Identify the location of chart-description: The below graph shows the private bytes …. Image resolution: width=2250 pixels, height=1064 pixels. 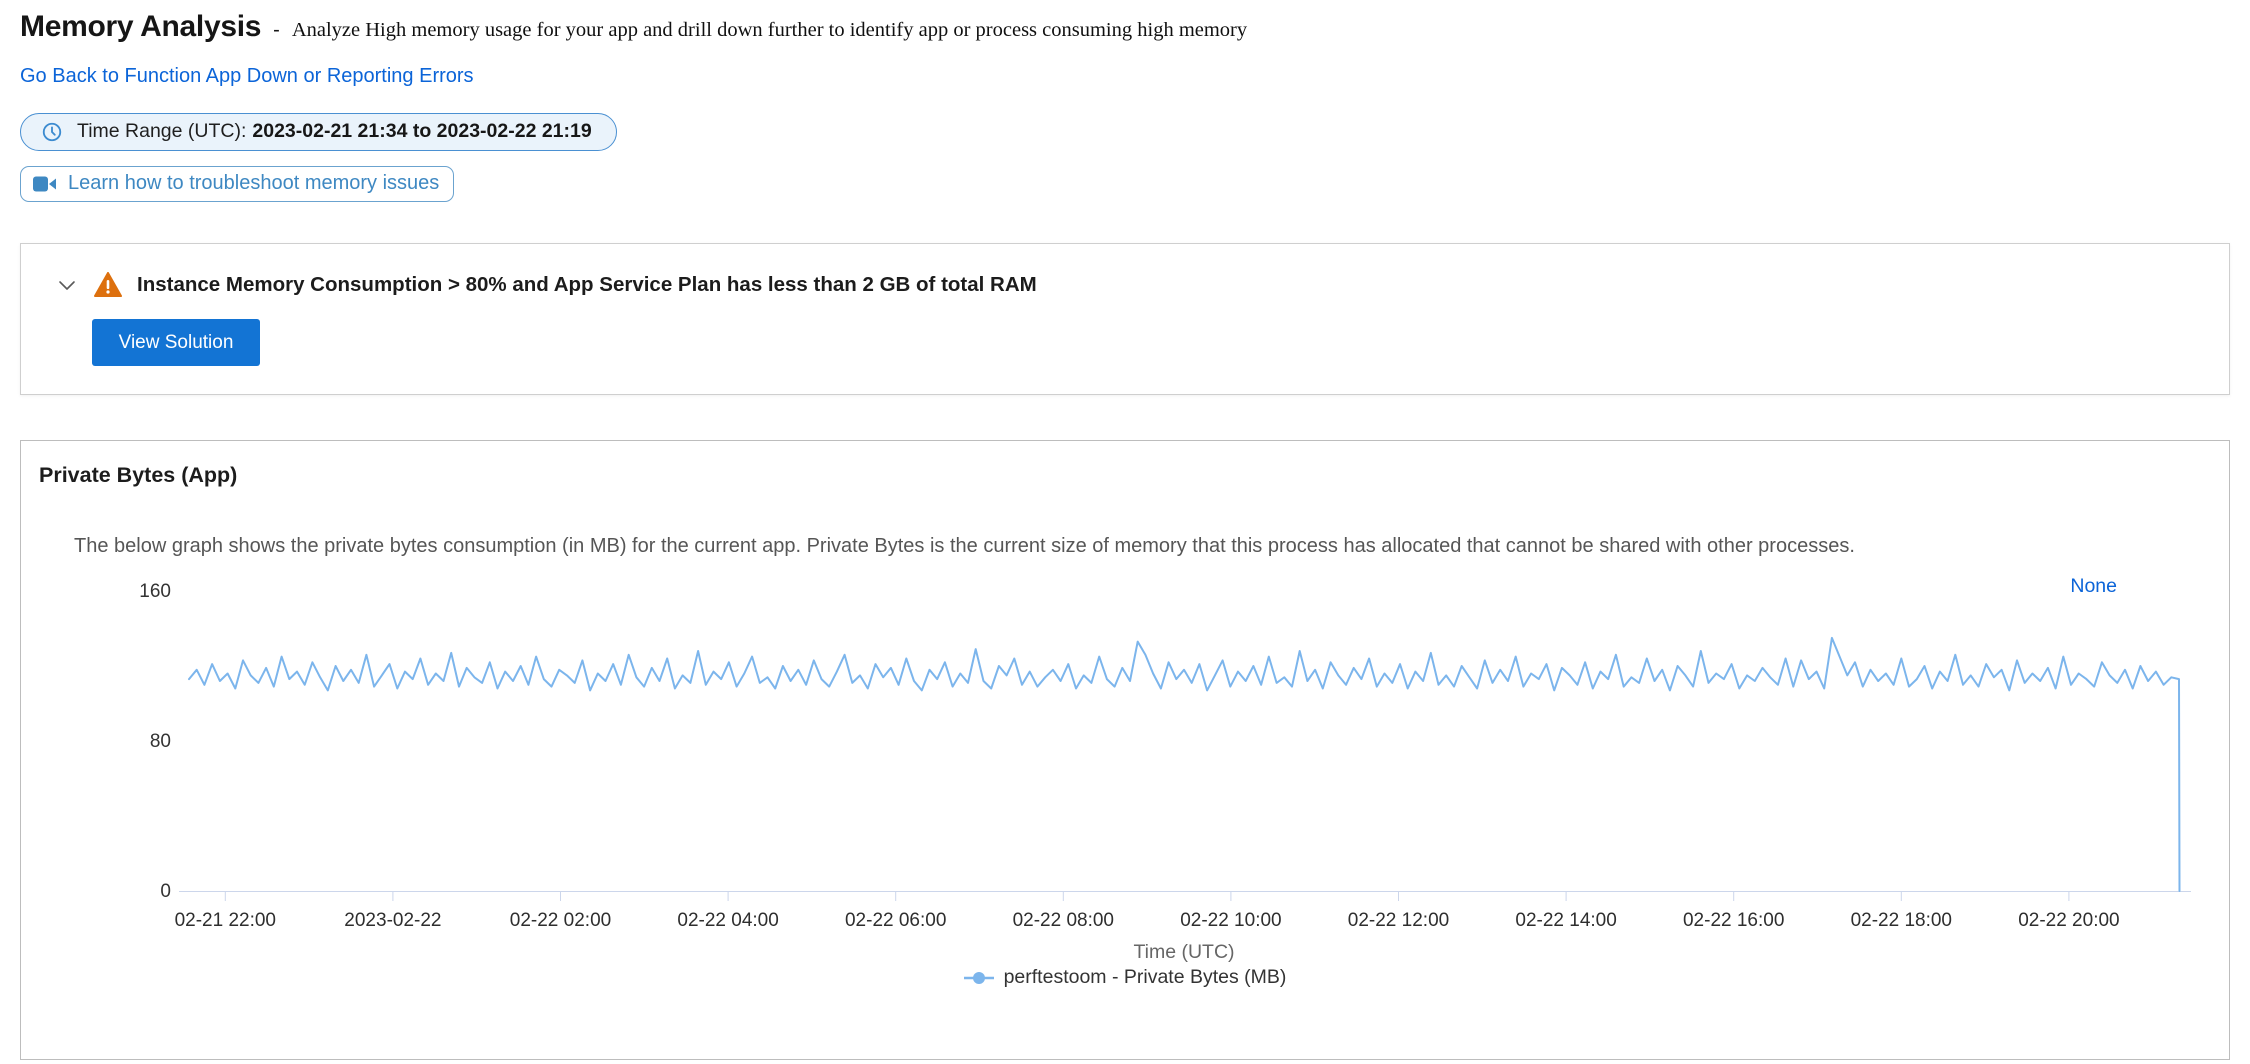
(964, 546).